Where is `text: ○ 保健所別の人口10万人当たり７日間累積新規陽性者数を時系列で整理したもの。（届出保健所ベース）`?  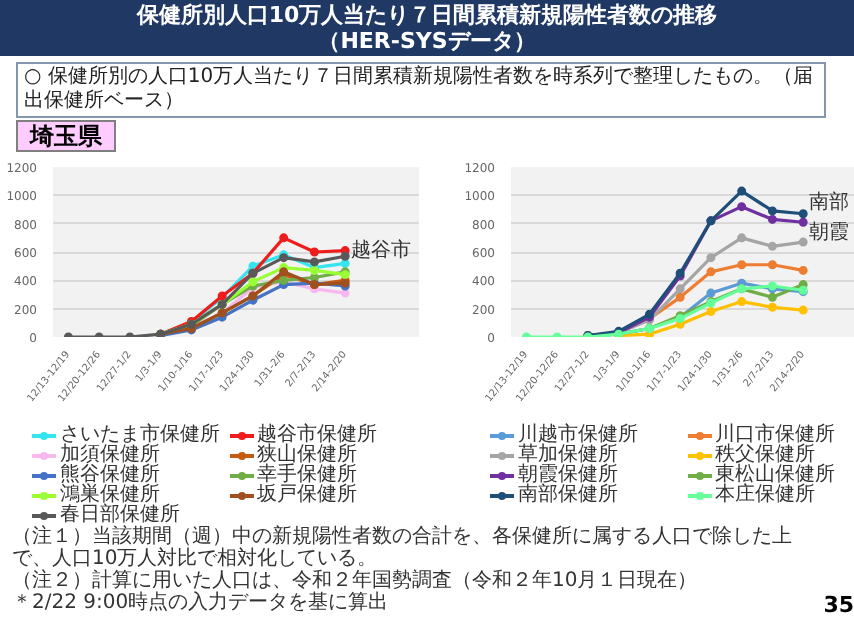
text: ○ 保健所別の人口10万人当たり７日間累積新規陽性者数を時系列で整理したもの。（届出保健所ベース） is located at coordinates (421, 90).